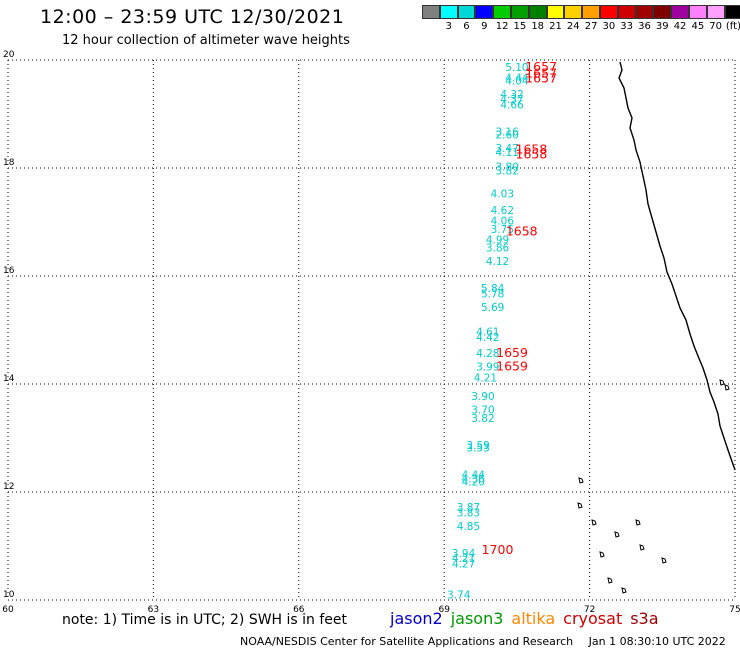 Image resolution: width=740 pixels, height=650 pixels. I want to click on y-tick-label: 12, so click(8, 487).